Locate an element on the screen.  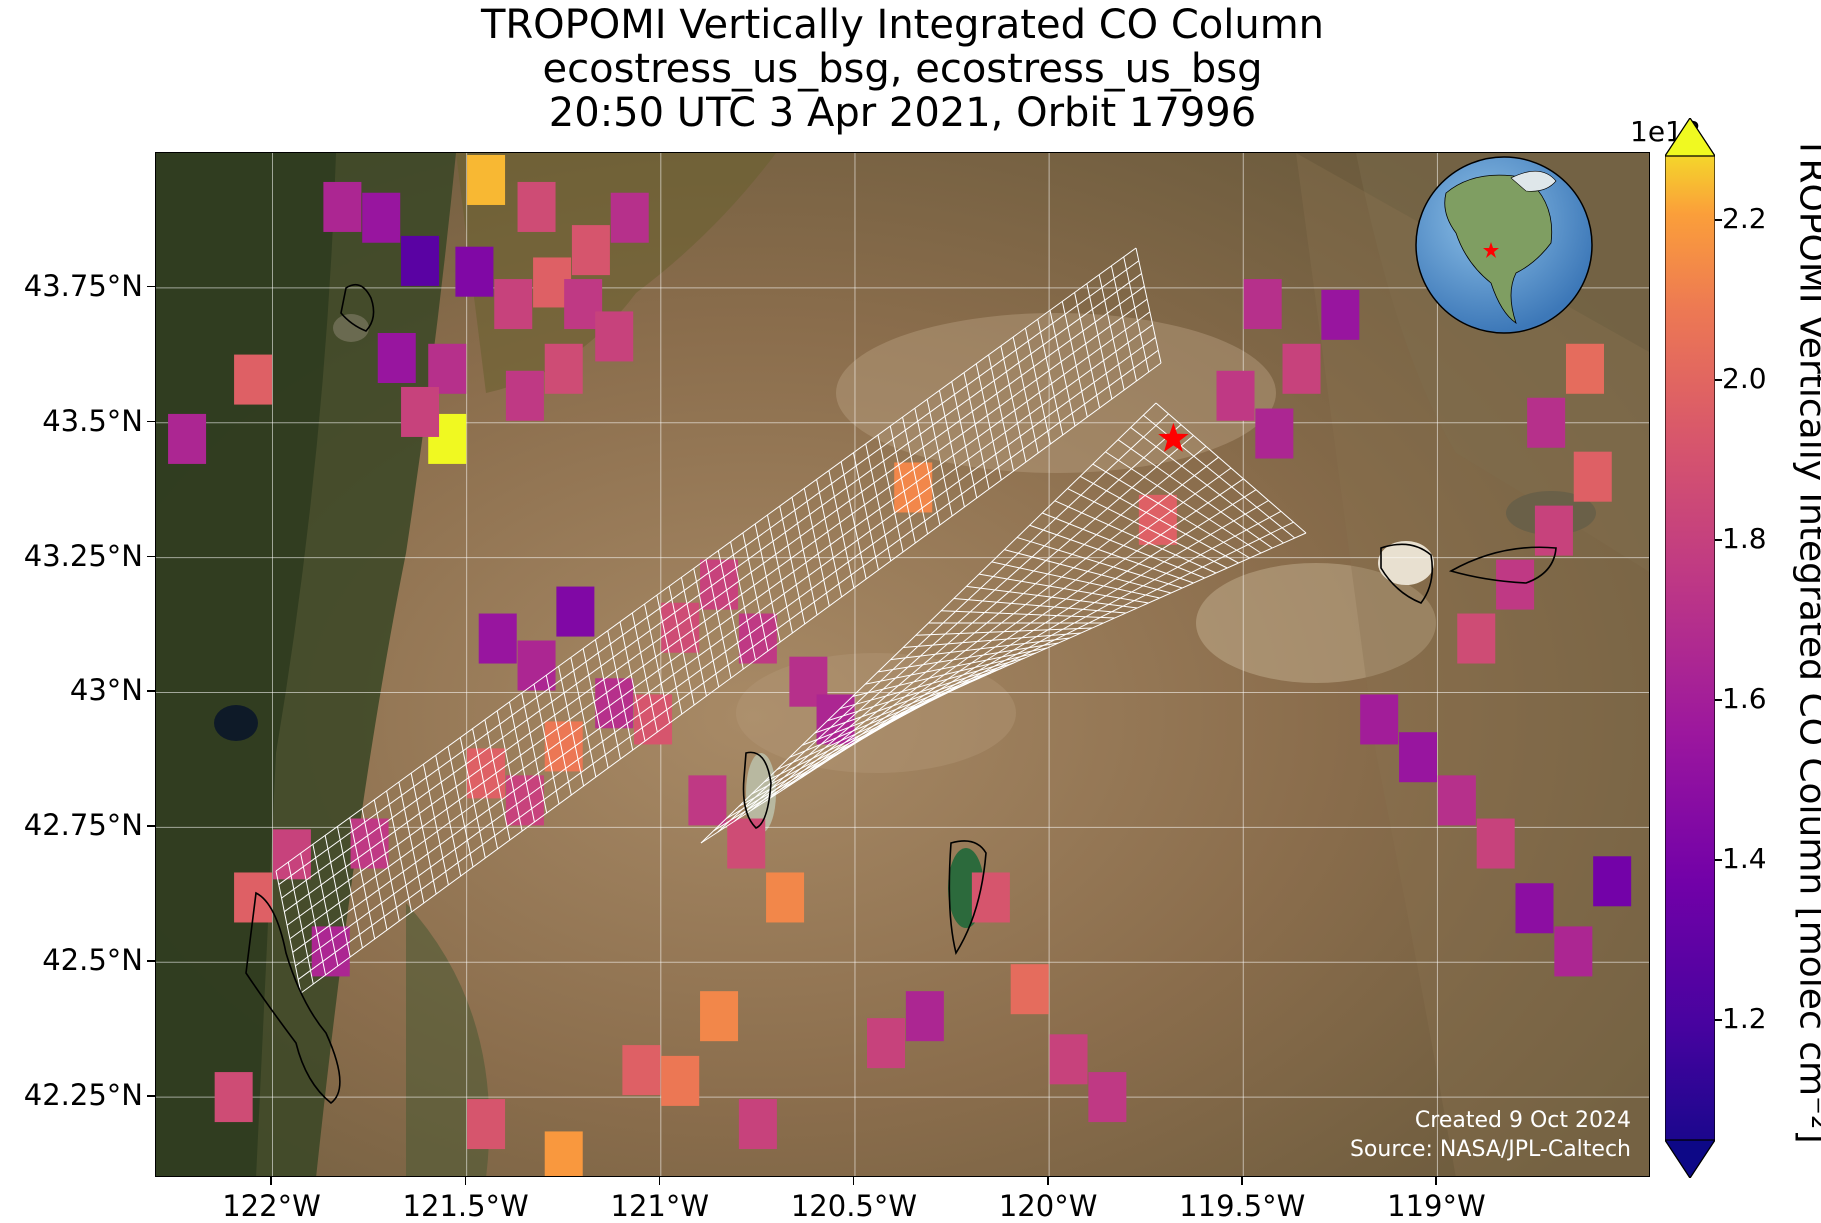
credit-created: Created 9 Oct 2024 is located at coordinates (1490, 1120).